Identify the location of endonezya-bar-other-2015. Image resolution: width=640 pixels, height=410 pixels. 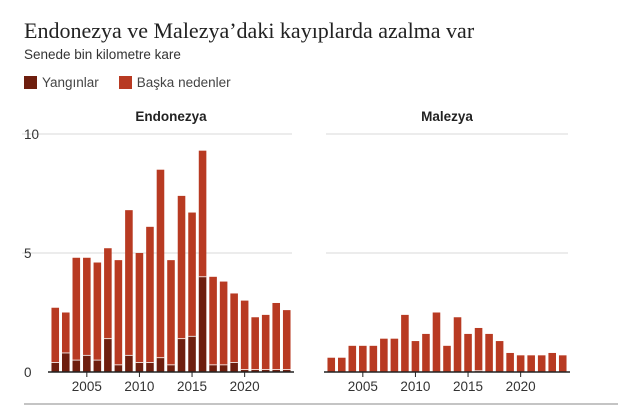
(192, 274).